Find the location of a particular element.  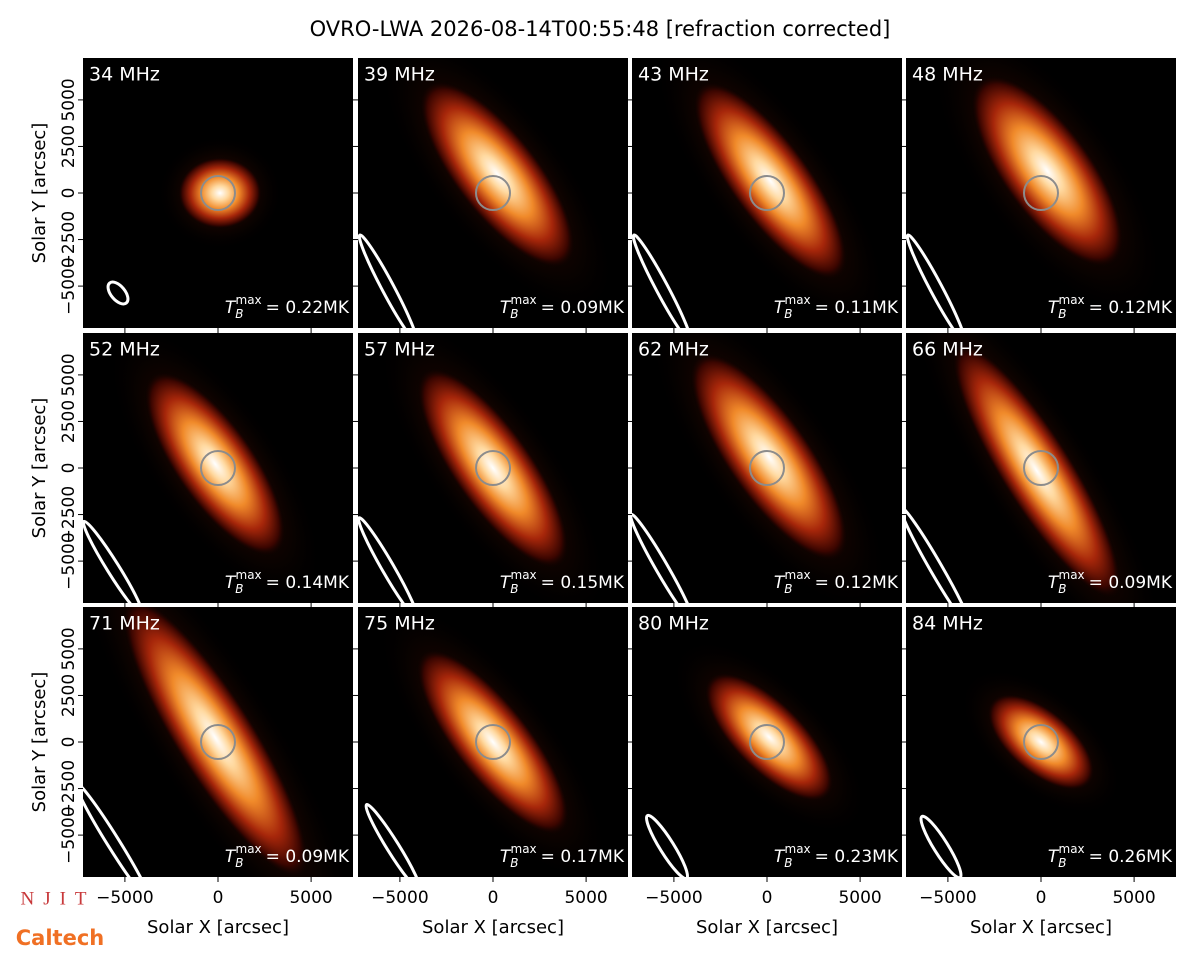

panel-title: 39 MHz is located at coordinates (399, 75).